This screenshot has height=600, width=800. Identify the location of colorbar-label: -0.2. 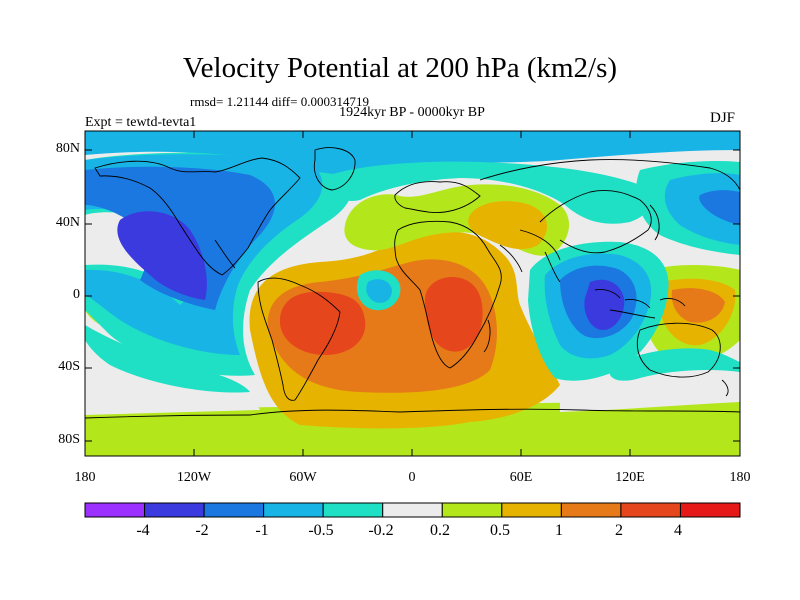
(381, 530).